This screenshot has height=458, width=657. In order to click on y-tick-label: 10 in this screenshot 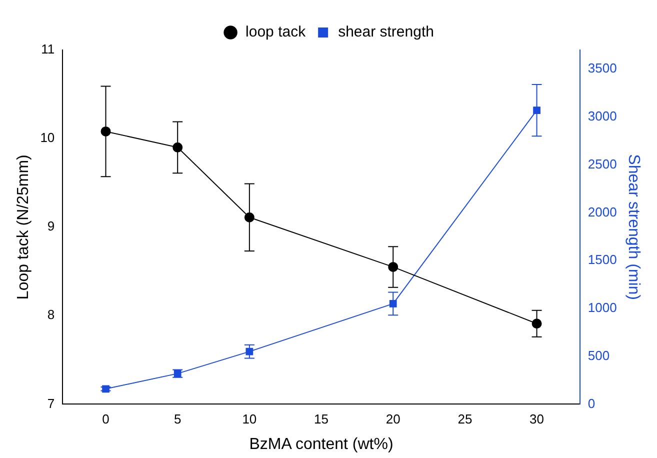, I will do `click(47, 138)`.